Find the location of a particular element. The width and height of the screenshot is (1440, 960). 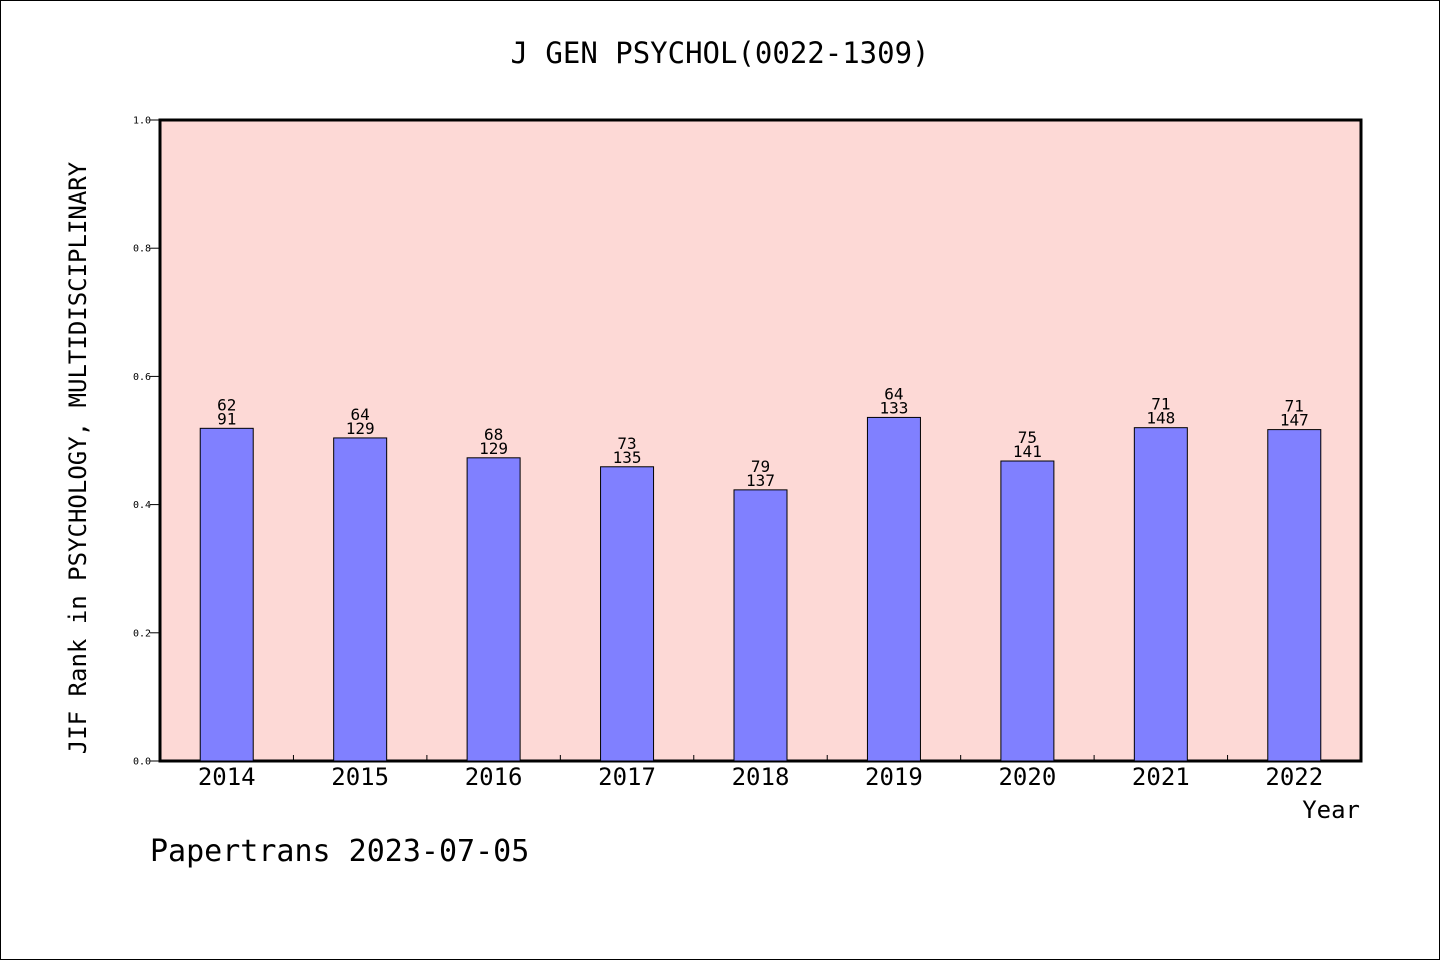

bar-rank-label: 73 is located at coordinates (626, 443).